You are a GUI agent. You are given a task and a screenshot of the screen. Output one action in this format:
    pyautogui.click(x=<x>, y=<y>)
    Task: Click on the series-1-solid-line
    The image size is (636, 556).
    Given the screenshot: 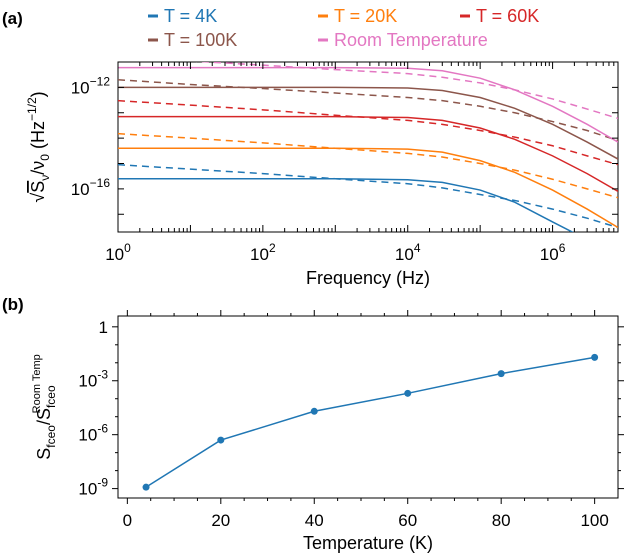 What is the action you would take?
    pyautogui.click(x=368, y=188)
    